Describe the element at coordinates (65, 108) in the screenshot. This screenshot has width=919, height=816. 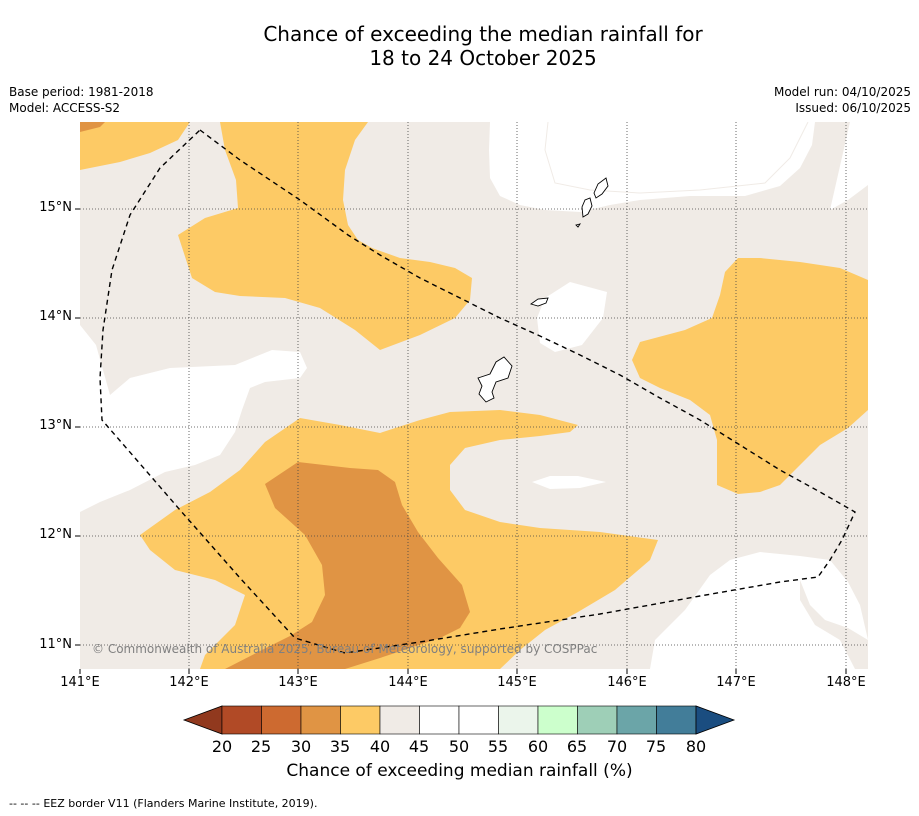
I see `model-label: Model: ACCESS-S2` at that location.